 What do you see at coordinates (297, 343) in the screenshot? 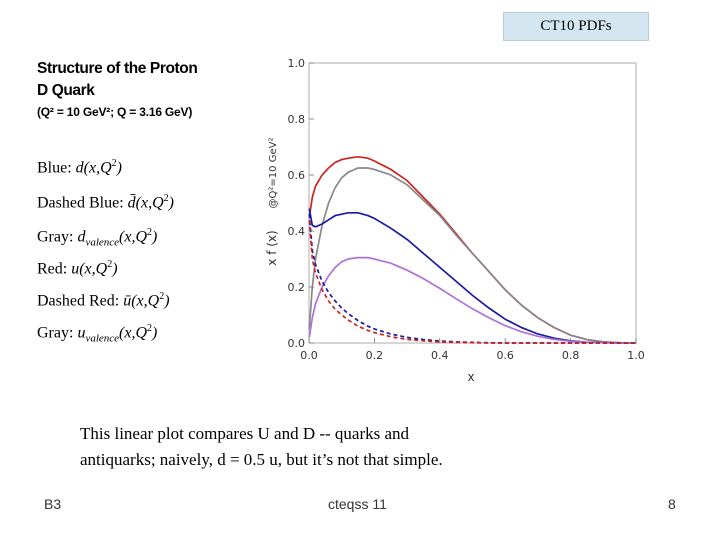
I see `y-tick-label: 0.0` at bounding box center [297, 343].